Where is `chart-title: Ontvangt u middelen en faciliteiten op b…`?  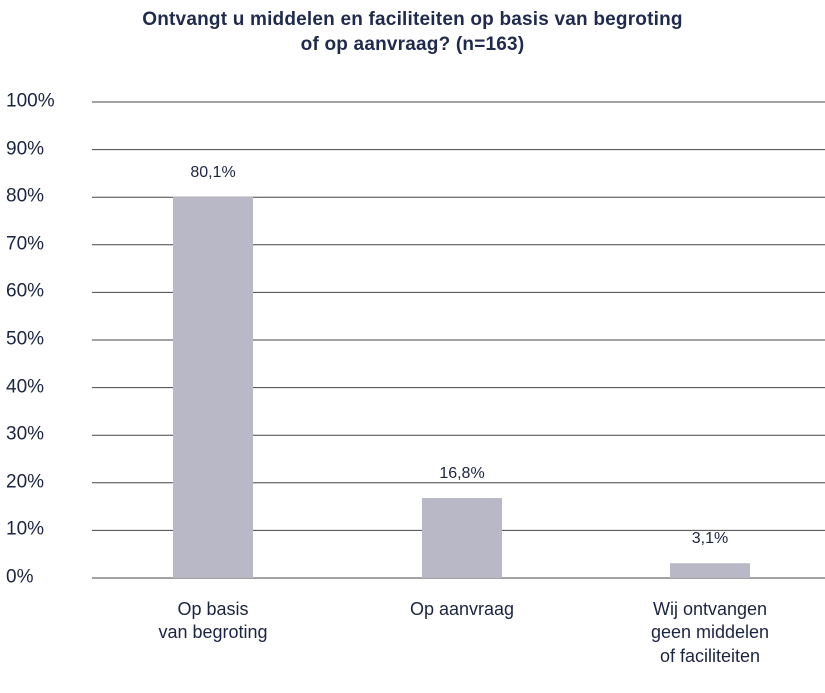 chart-title: Ontvangt u middelen en faciliteiten op b… is located at coordinates (412, 32).